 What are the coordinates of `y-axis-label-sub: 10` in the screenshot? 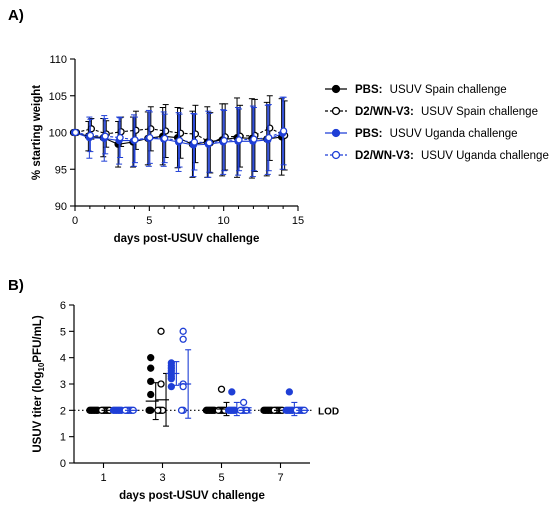 It's located at (41, 366).